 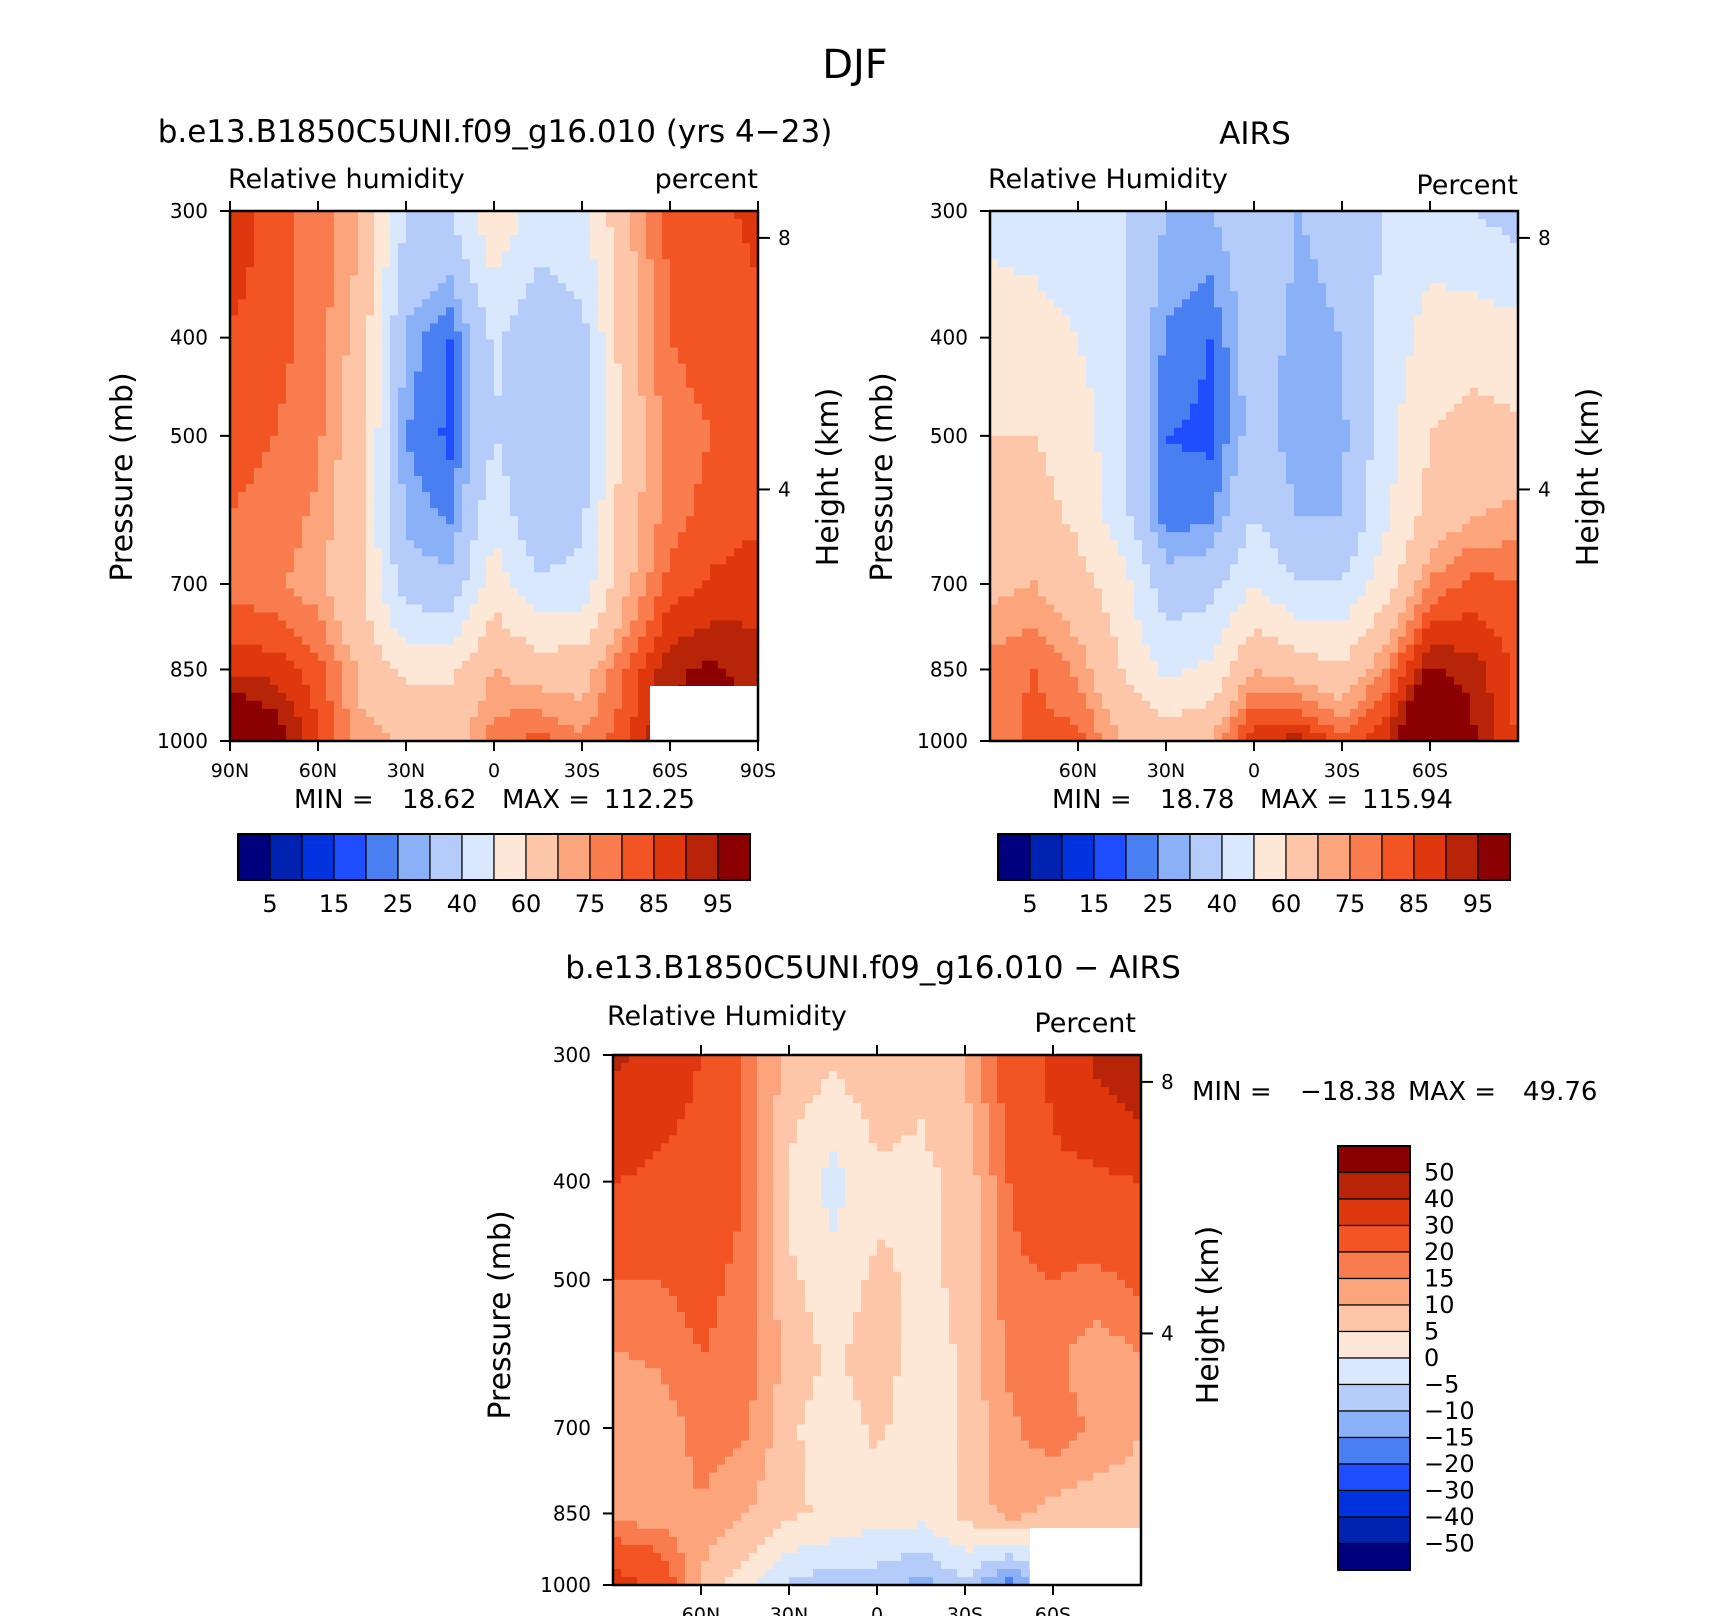 I want to click on panel-model-title: b.e13.B1850C5UNI.f09_g16.010 (yrs 4−23), so click(x=495, y=132).